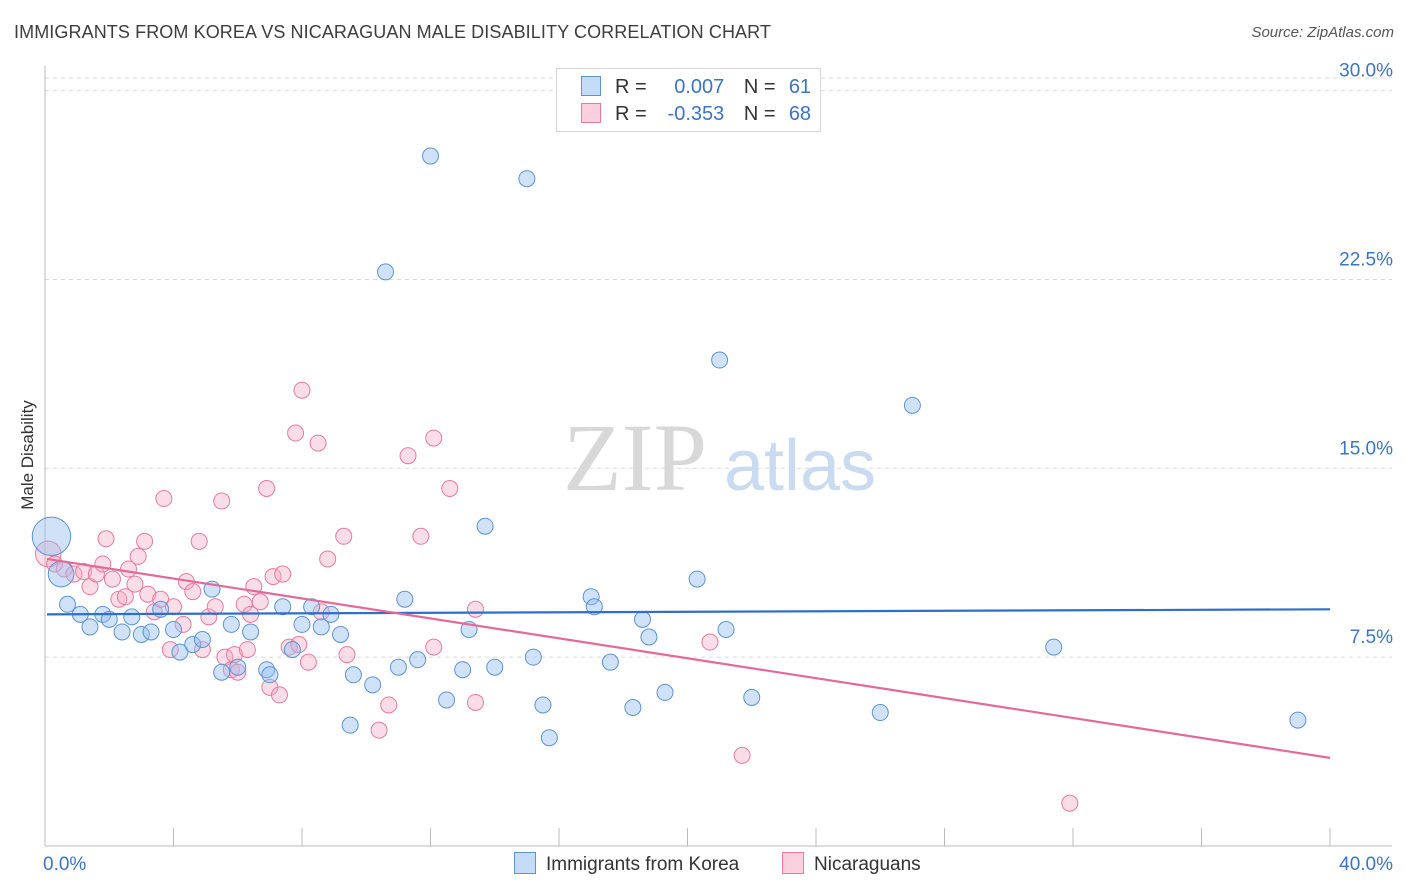 Image resolution: width=1406 pixels, height=892 pixels. I want to click on source-label: Source: ZipAtlas.com, so click(1322, 32).